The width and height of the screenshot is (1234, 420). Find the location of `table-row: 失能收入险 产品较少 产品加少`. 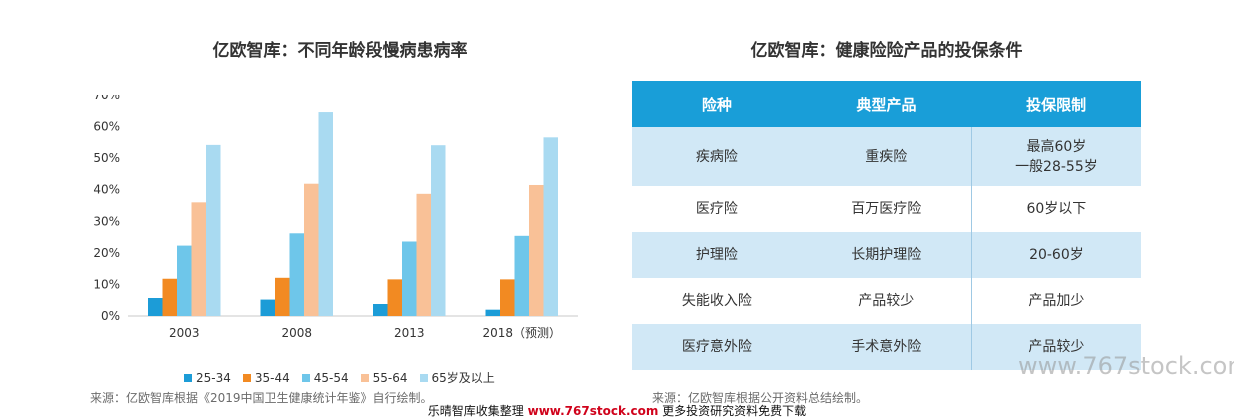

table-row: 失能收入险 产品较少 产品加少 is located at coordinates (886, 301).